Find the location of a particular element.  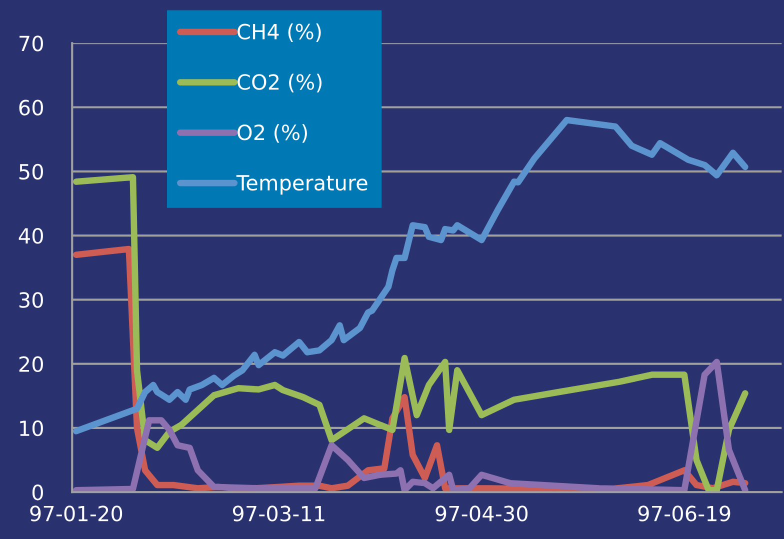

y-tick-label: 40 is located at coordinates (30, 236).